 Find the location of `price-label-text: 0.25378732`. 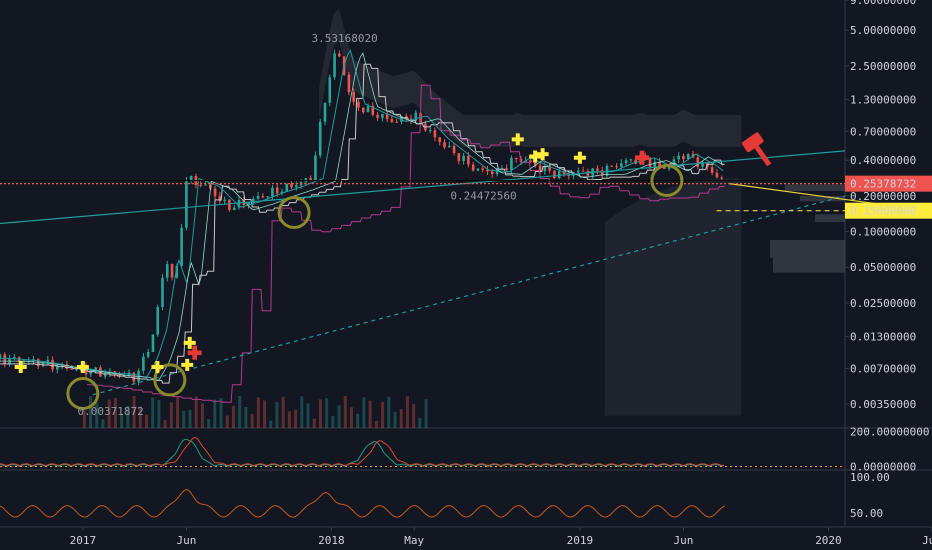

price-label-text: 0.25378732 is located at coordinates (883, 184).